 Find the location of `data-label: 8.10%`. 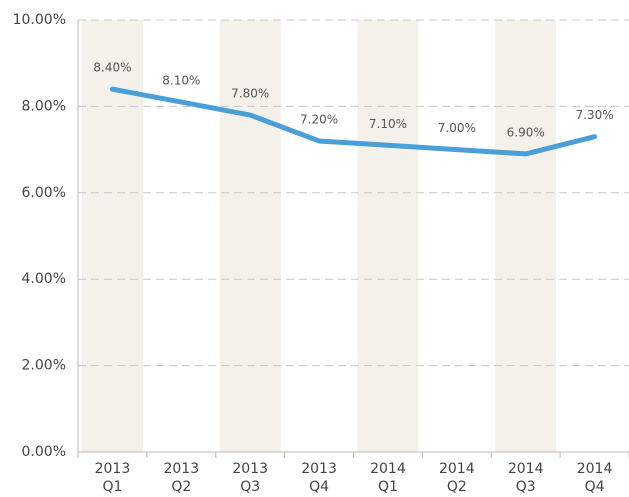

data-label: 8.10% is located at coordinates (181, 81).